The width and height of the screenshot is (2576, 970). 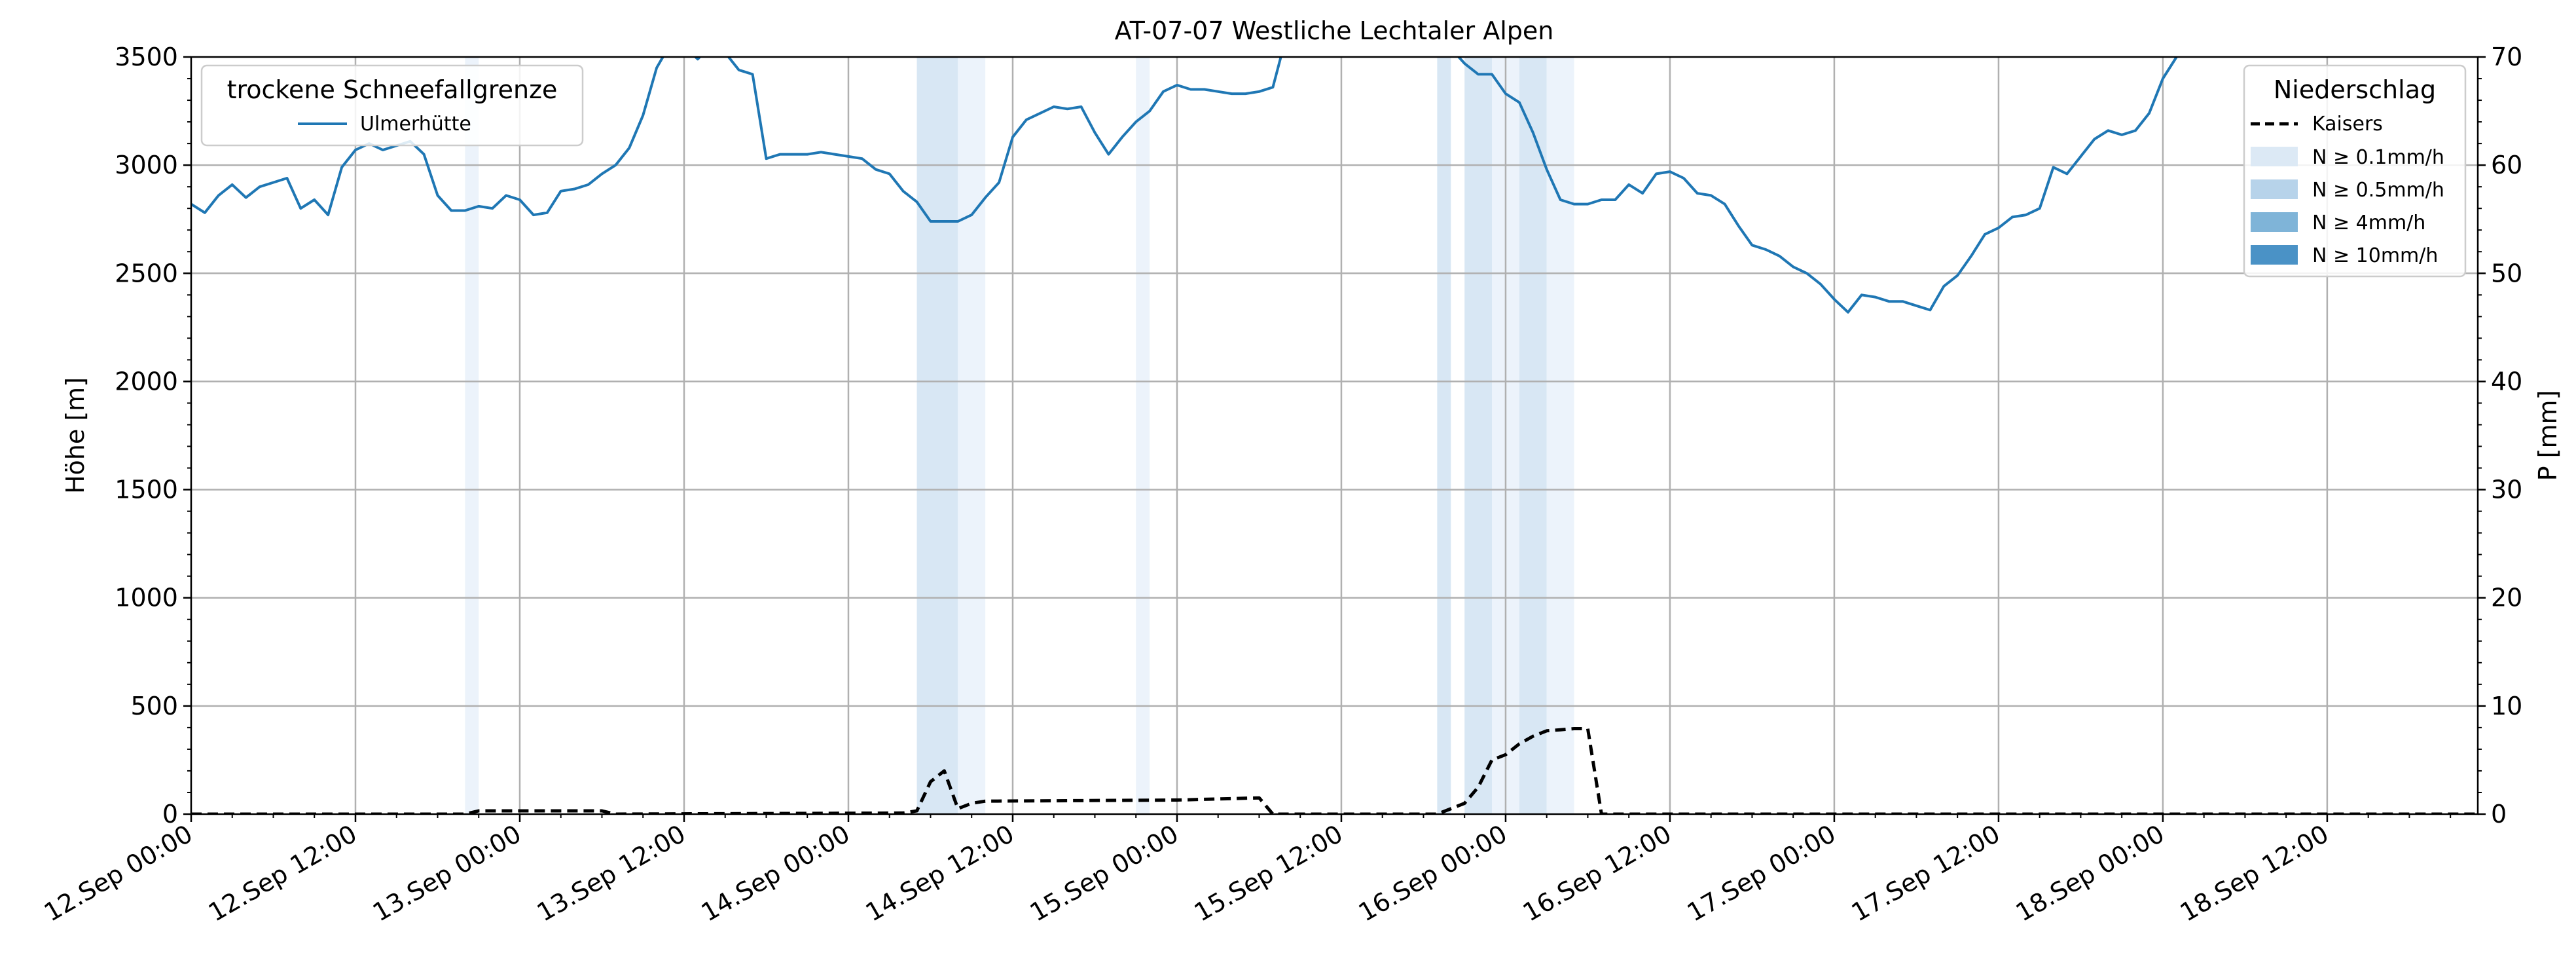 What do you see at coordinates (146, 381) in the screenshot?
I see `y-tick-label-4: 2000` at bounding box center [146, 381].